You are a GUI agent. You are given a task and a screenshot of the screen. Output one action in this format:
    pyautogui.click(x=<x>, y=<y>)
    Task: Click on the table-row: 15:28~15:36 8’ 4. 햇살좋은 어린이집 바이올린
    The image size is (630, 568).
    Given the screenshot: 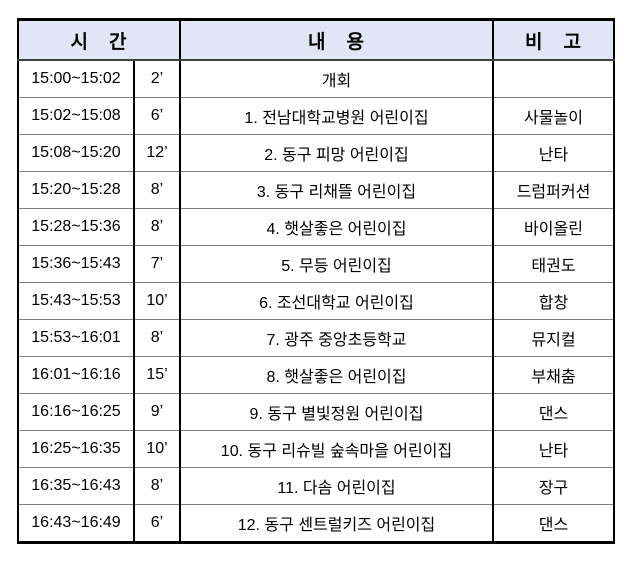 What is the action you would take?
    pyautogui.click(x=316, y=227)
    